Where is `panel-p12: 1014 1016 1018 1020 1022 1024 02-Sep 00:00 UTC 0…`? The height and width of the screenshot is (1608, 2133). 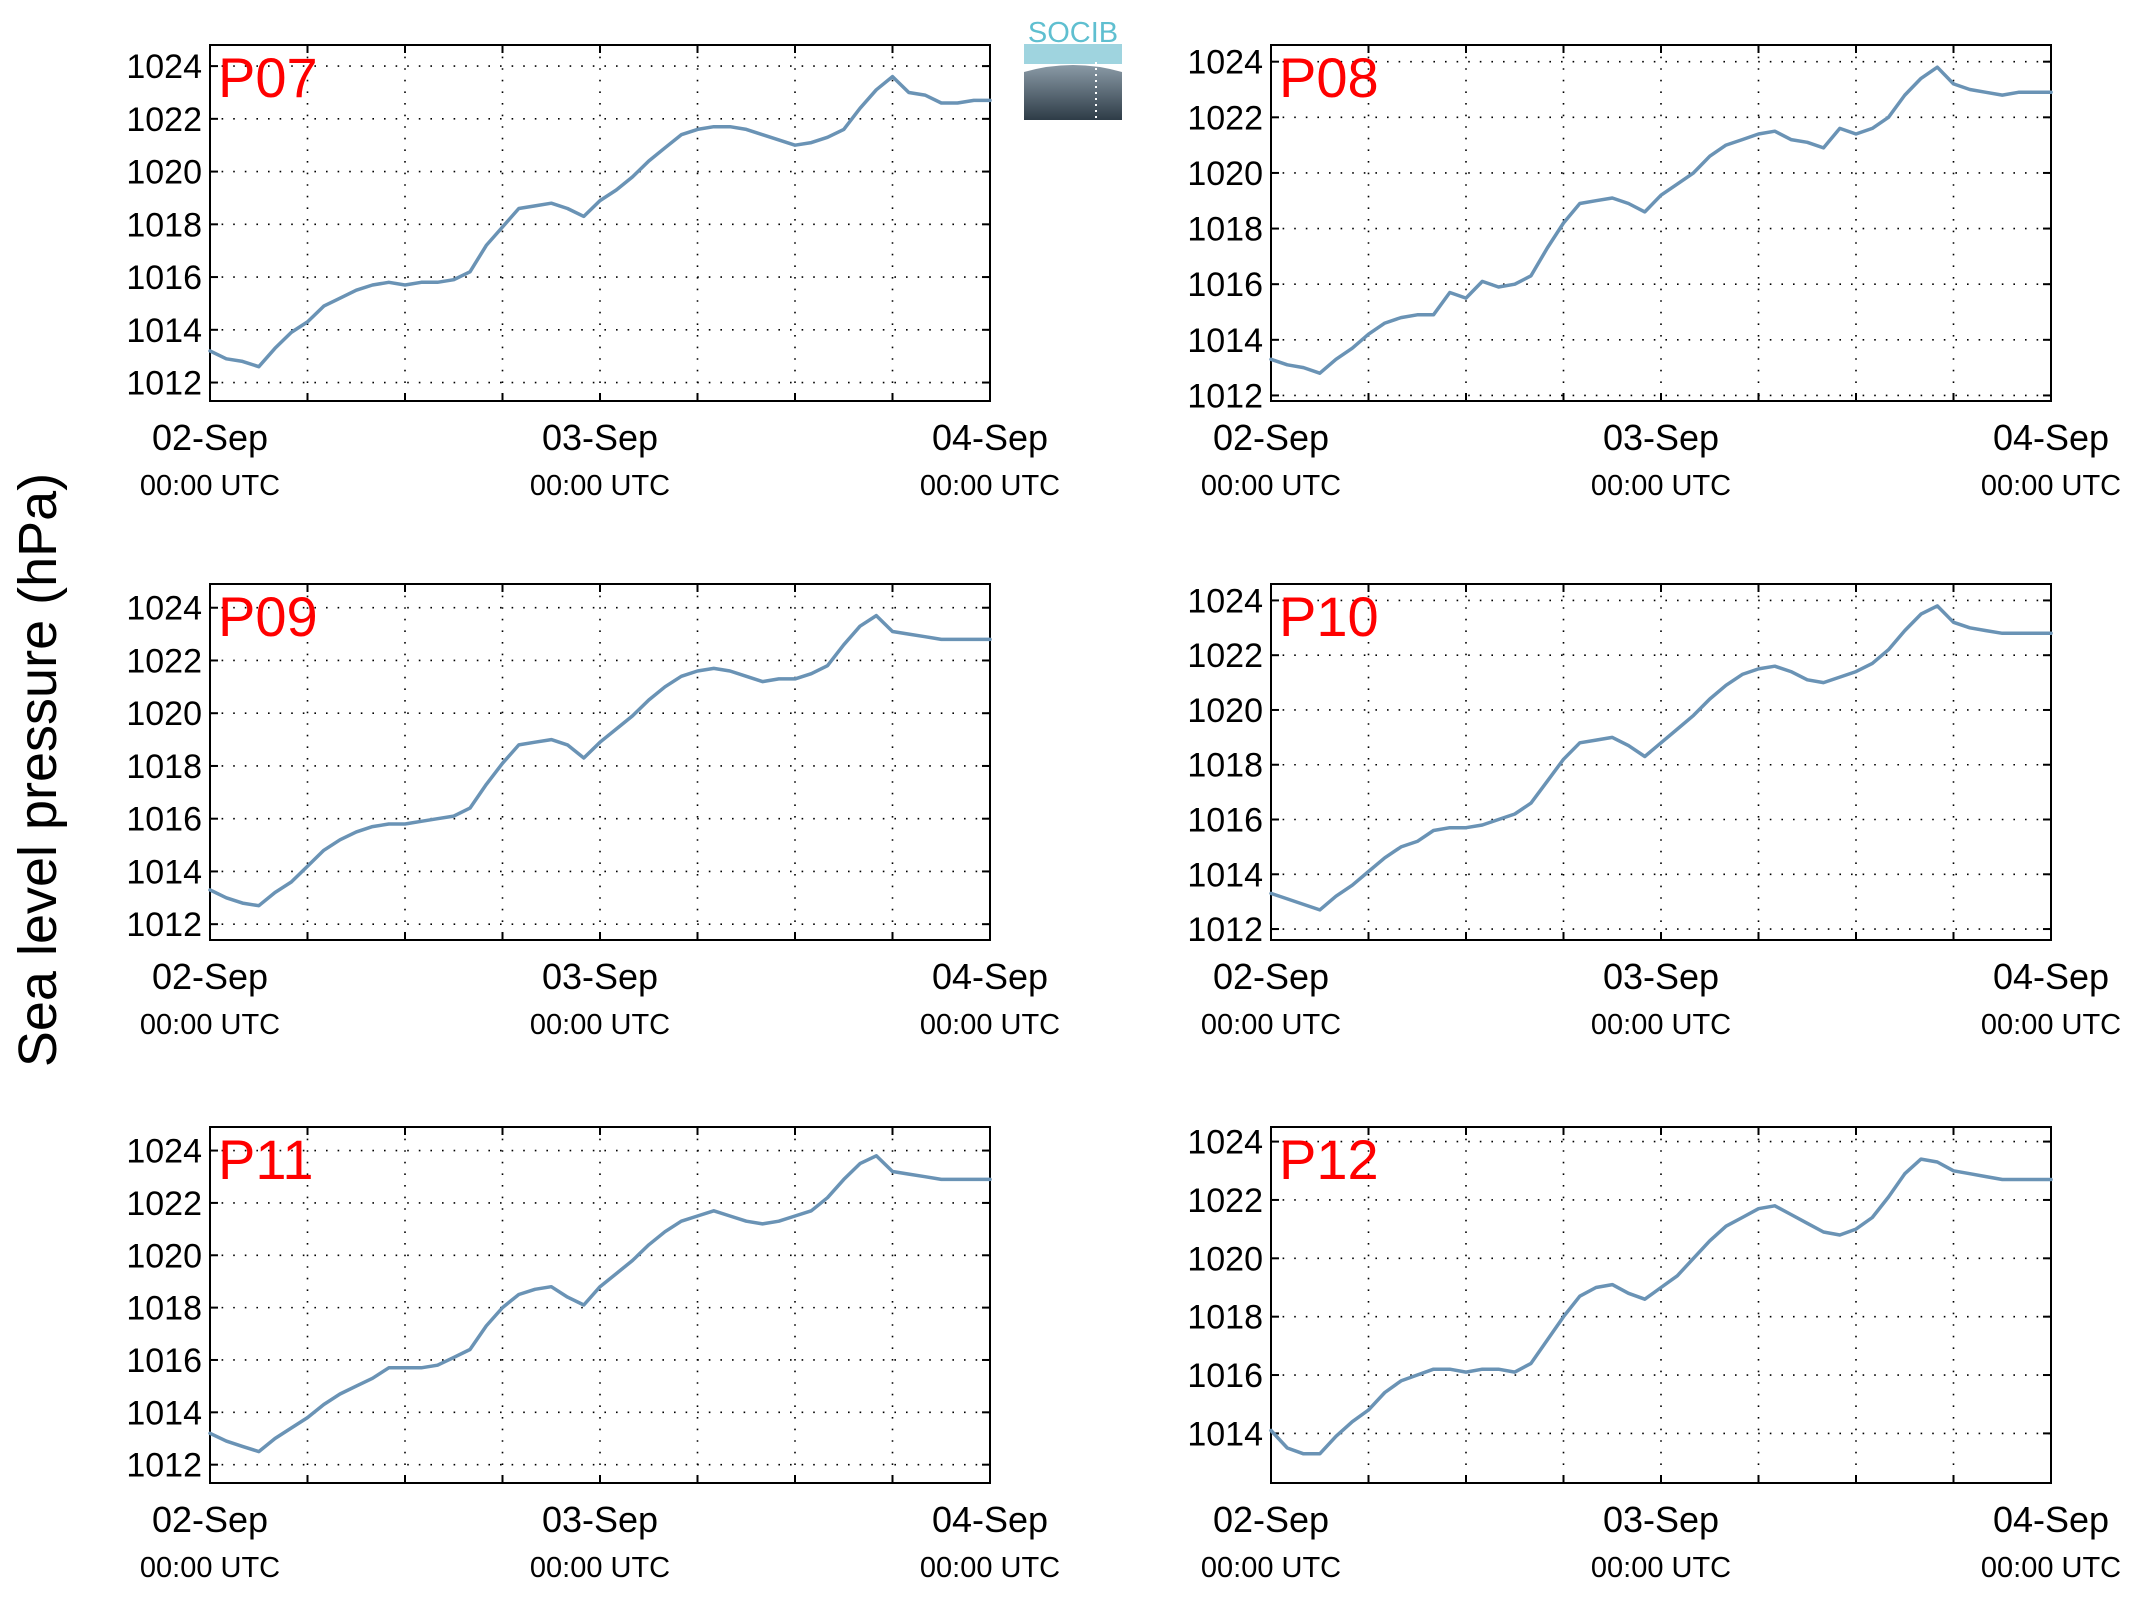 panel-p12: 1014 1016 1018 1020 1022 1024 02-Sep 00:00 UTC 0… is located at coordinates (1654, 1354).